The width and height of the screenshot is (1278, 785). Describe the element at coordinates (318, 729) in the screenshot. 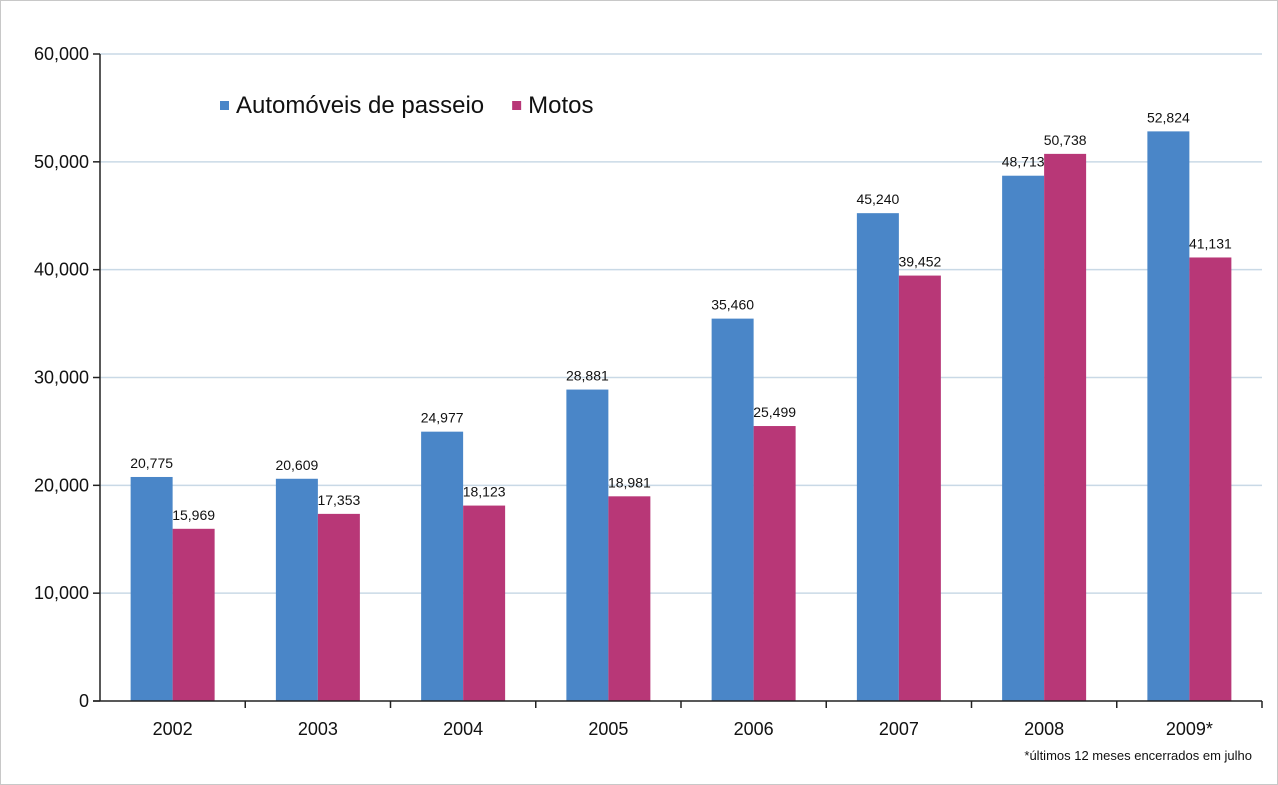

I see `x-category-label: 2003` at that location.